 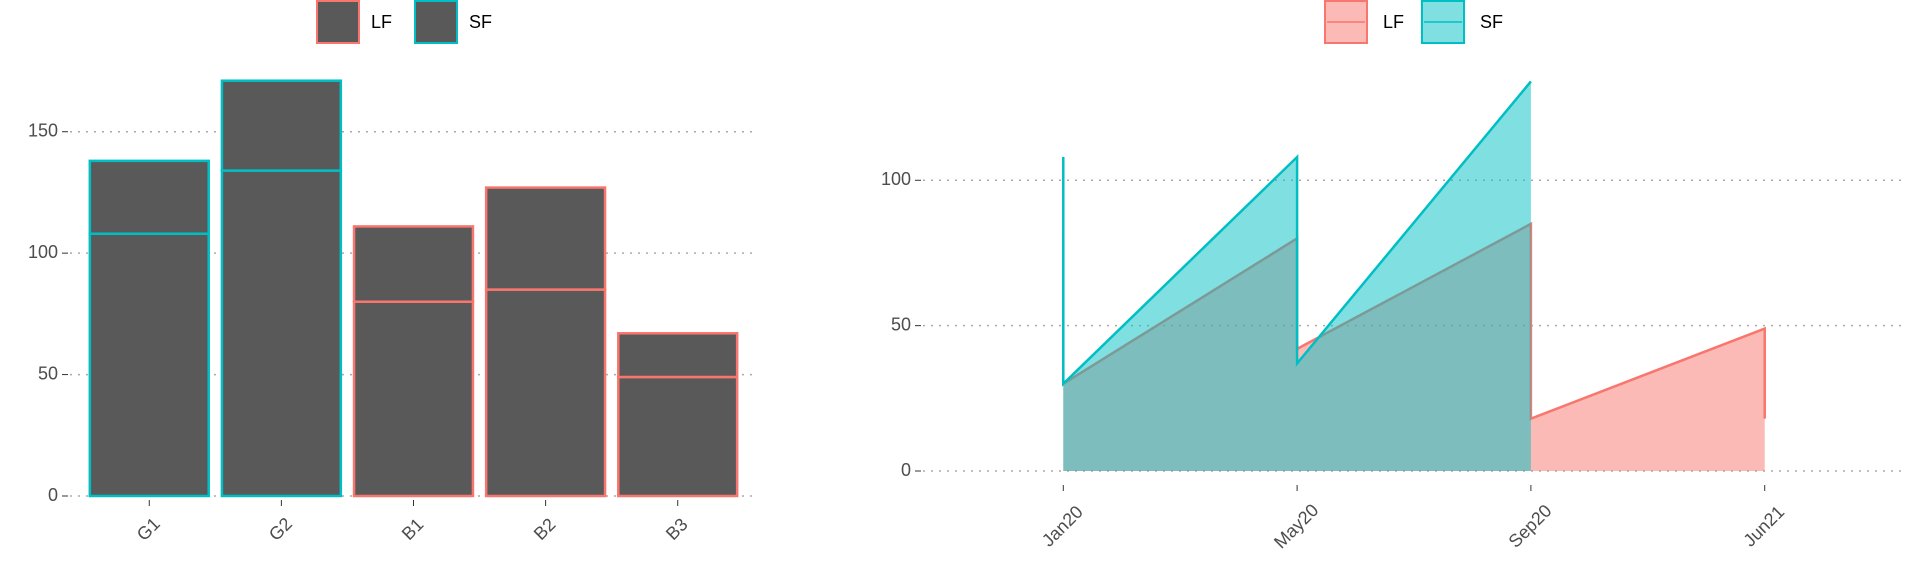 What do you see at coordinates (1297, 233) in the screenshot?
I see `area-line` at bounding box center [1297, 233].